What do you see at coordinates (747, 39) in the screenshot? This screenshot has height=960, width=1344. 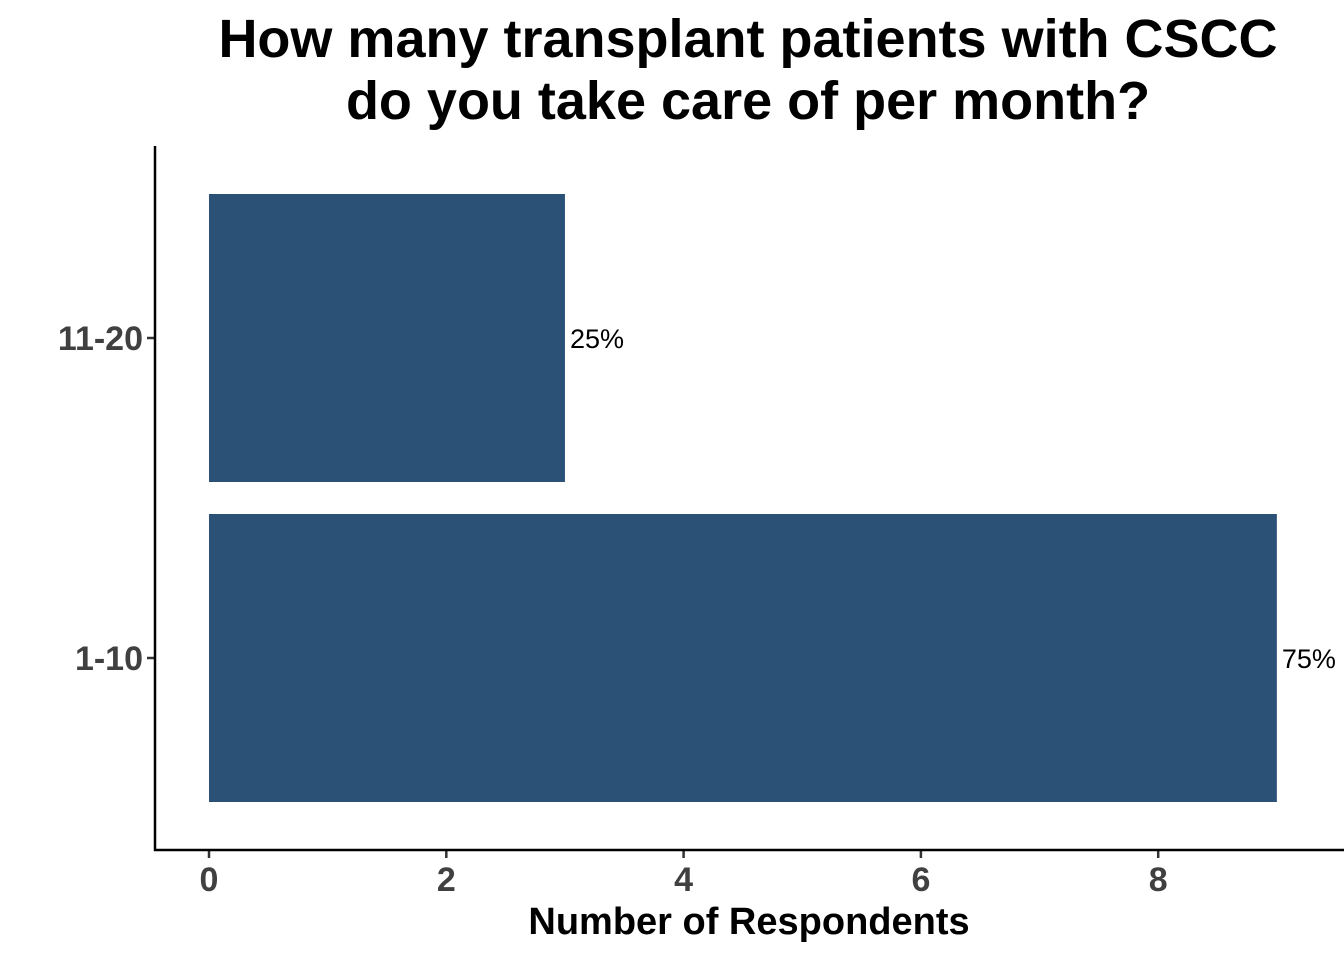 I see `chart-title-line-1: How many transplant patients with CSCC` at bounding box center [747, 39].